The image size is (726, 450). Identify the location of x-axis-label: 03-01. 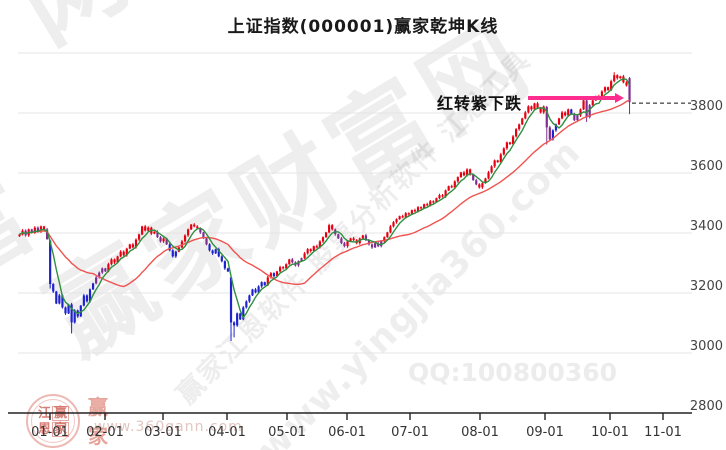
(163, 432).